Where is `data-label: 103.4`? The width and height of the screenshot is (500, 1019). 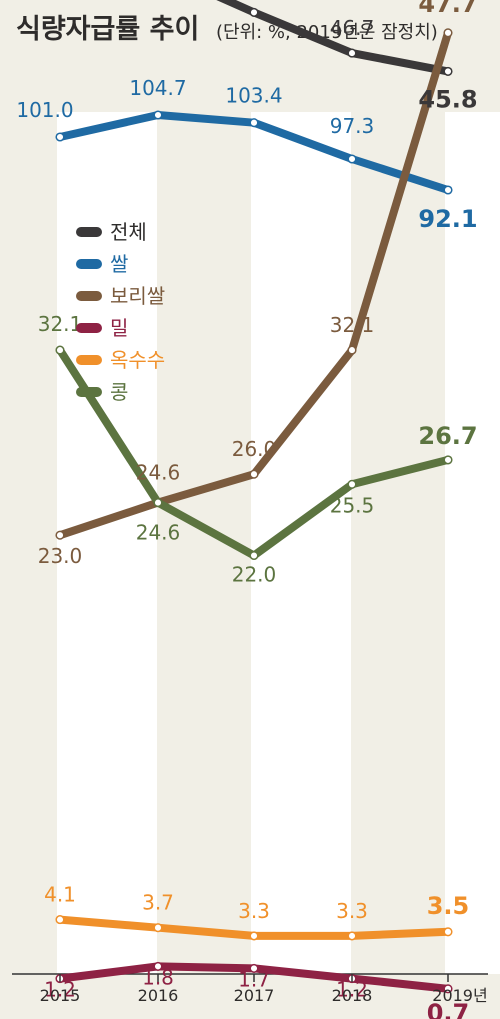
data-label: 103.4 is located at coordinates (253, 96).